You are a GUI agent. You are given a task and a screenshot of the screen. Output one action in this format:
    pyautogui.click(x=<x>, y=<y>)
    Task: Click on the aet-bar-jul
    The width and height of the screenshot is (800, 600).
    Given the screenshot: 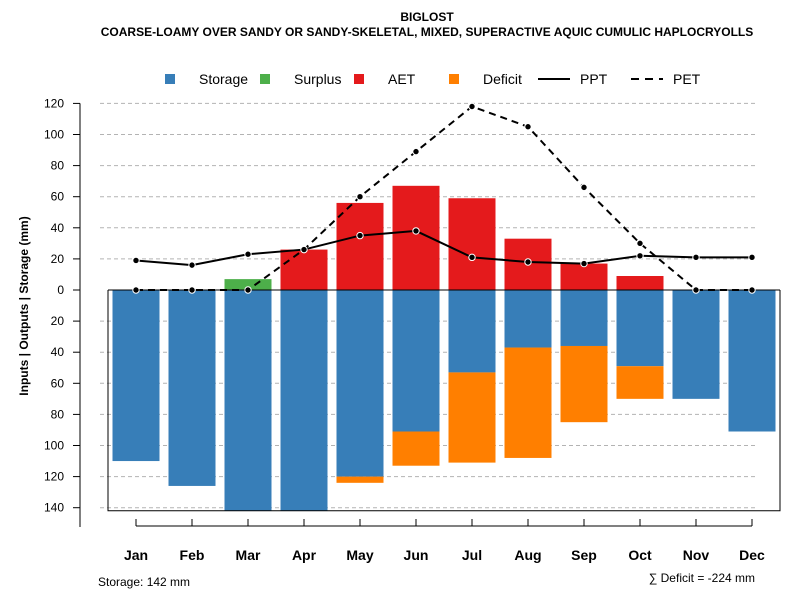 What is the action you would take?
    pyautogui.click(x=472, y=244)
    